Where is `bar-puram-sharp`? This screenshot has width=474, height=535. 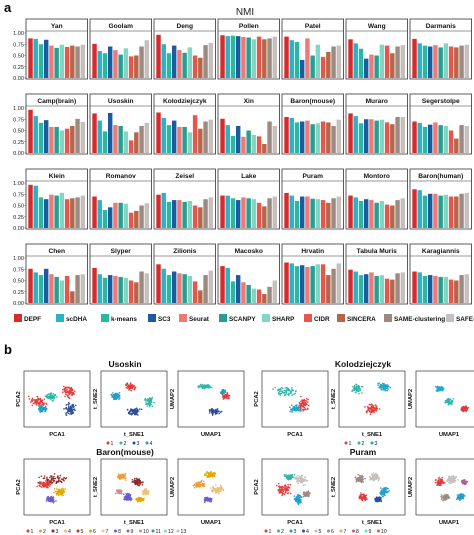
bar-puram-sharp is located at coordinates (318, 213).